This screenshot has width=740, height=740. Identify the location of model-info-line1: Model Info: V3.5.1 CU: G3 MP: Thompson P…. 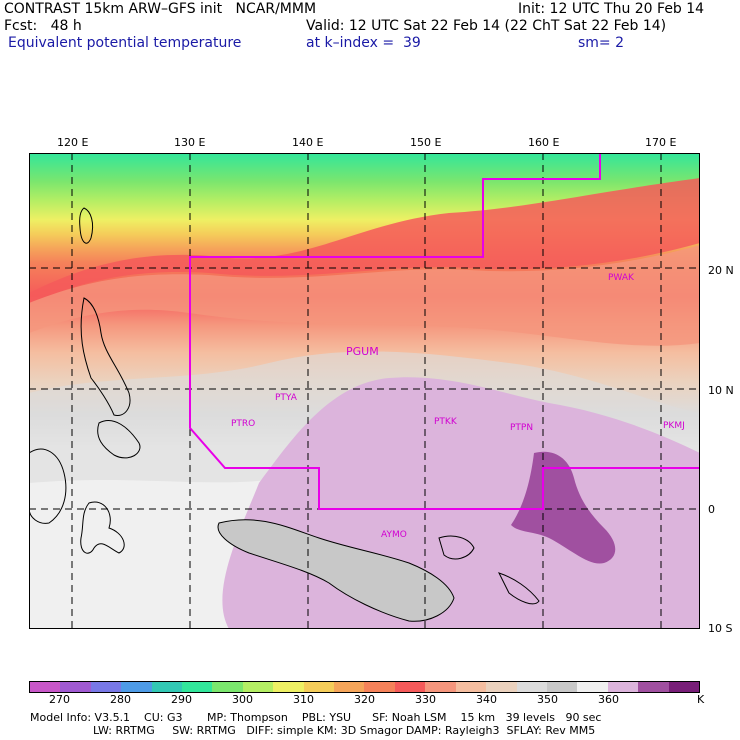
(316, 717).